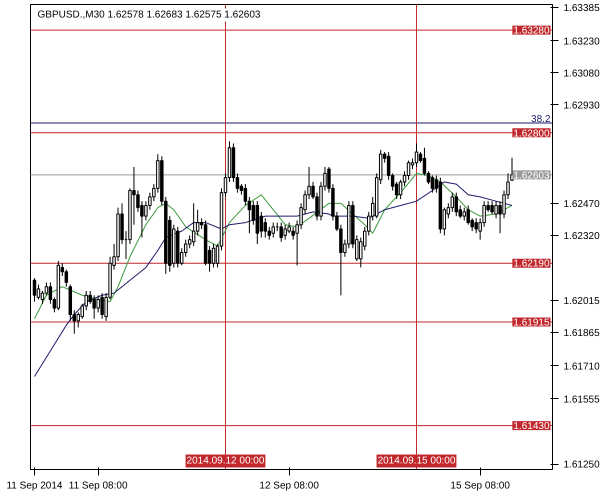  What do you see at coordinates (582, 106) in the screenshot?
I see `y-tick-label: 1.62930` at bounding box center [582, 106].